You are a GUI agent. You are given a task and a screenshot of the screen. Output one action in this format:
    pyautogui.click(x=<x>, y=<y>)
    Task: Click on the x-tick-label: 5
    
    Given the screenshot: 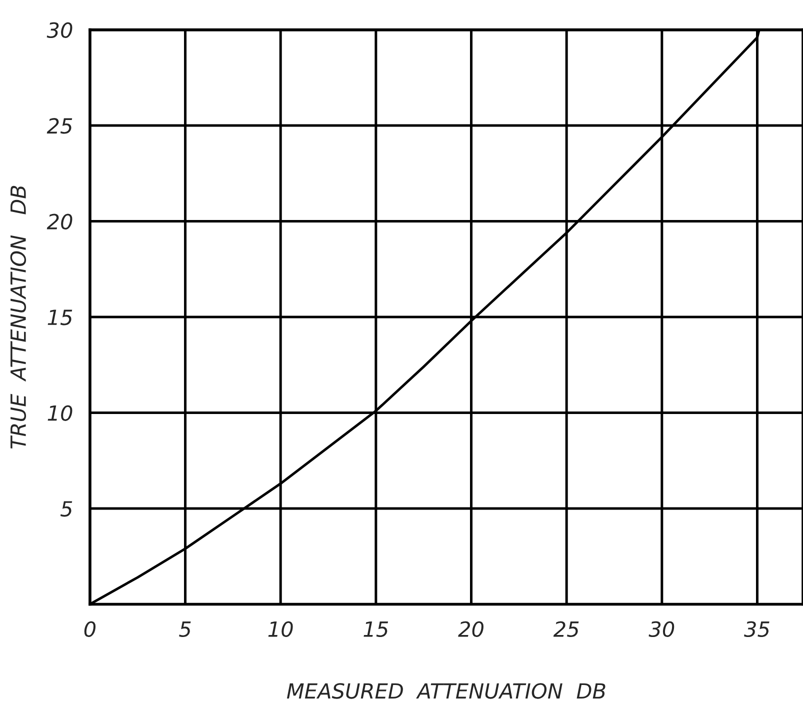 What is the action you would take?
    pyautogui.click(x=185, y=630)
    